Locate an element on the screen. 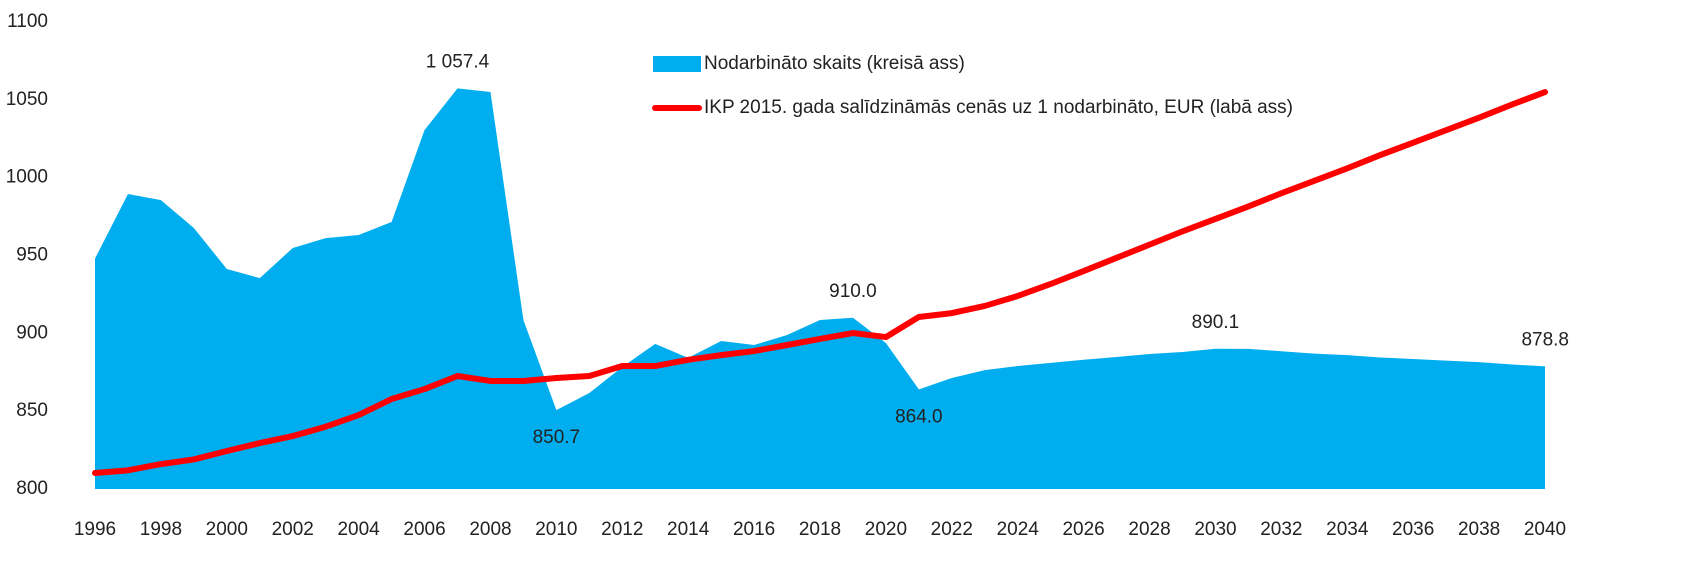  x-tick-label: 2016 is located at coordinates (754, 529).